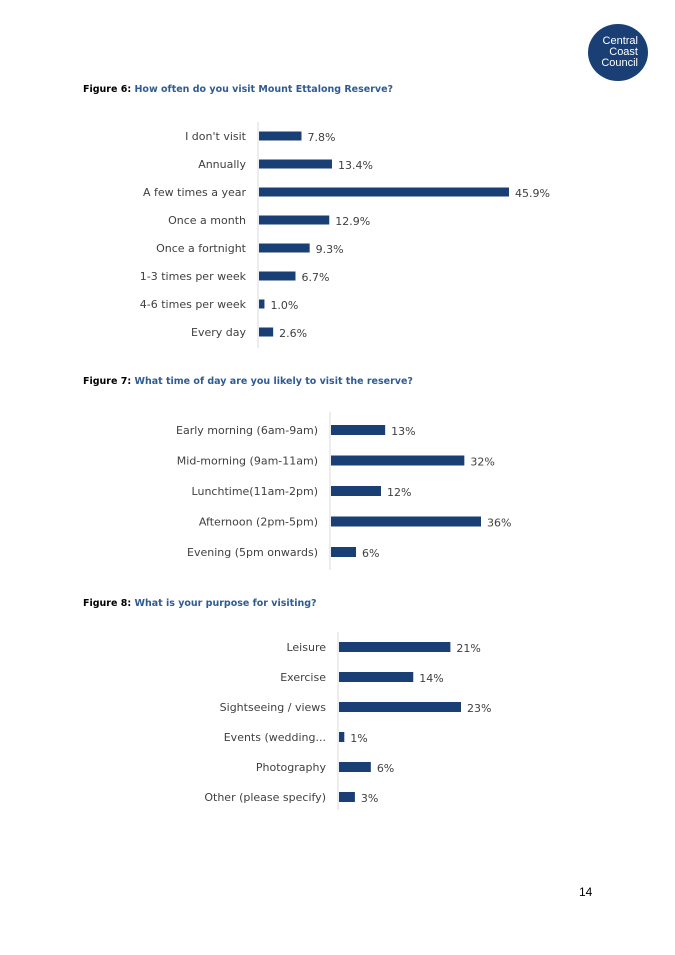 The width and height of the screenshot is (675, 955). What do you see at coordinates (468, 648) in the screenshot?
I see `chart-2-data-label: 21%` at bounding box center [468, 648].